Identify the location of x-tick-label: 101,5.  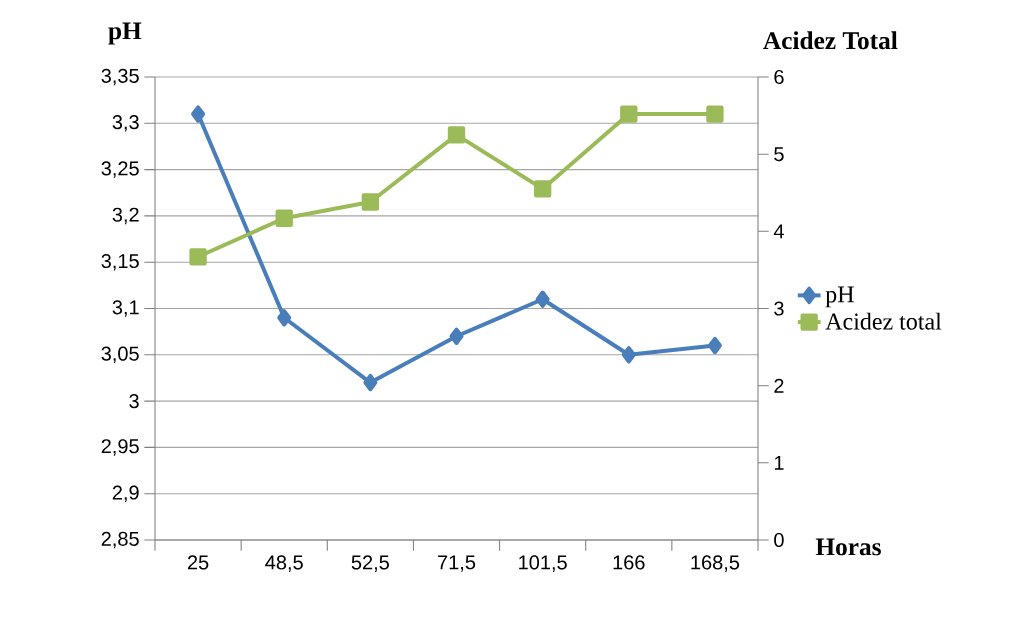
(543, 563).